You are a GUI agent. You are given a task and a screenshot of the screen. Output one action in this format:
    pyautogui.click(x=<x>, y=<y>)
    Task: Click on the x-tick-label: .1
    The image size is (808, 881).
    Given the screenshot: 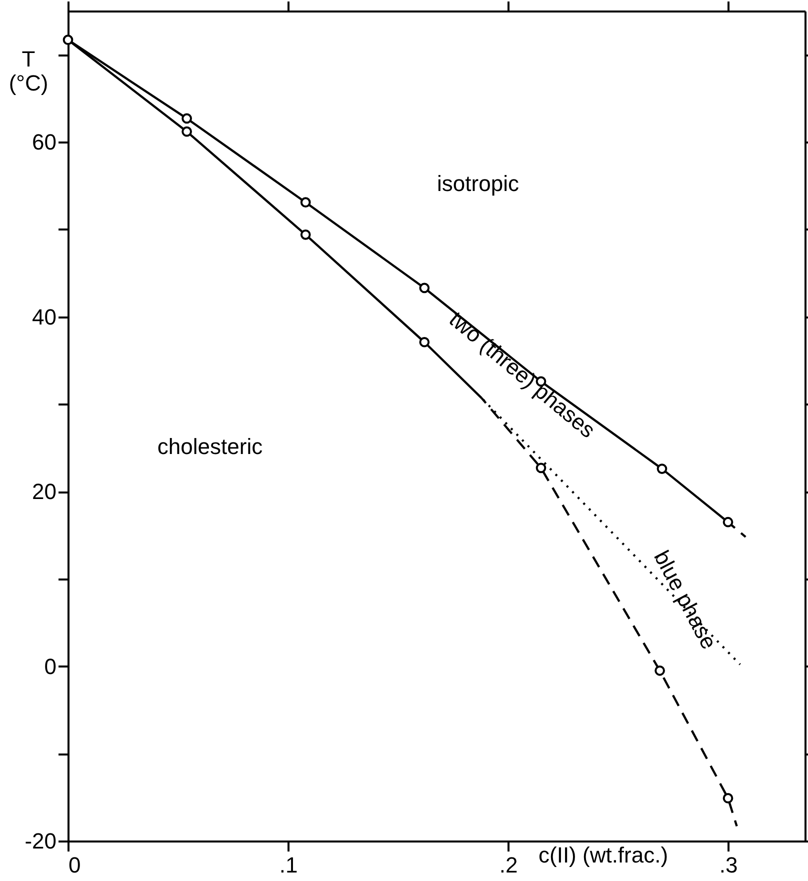 What is the action you would take?
    pyautogui.click(x=288, y=865)
    